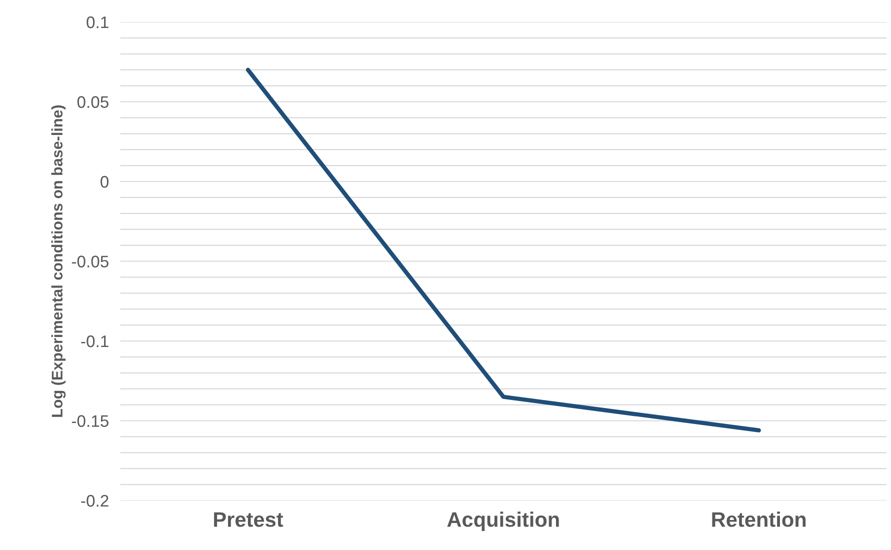 The height and width of the screenshot is (550, 891). I want to click on y-tick-label: 0.1, so click(97, 22).